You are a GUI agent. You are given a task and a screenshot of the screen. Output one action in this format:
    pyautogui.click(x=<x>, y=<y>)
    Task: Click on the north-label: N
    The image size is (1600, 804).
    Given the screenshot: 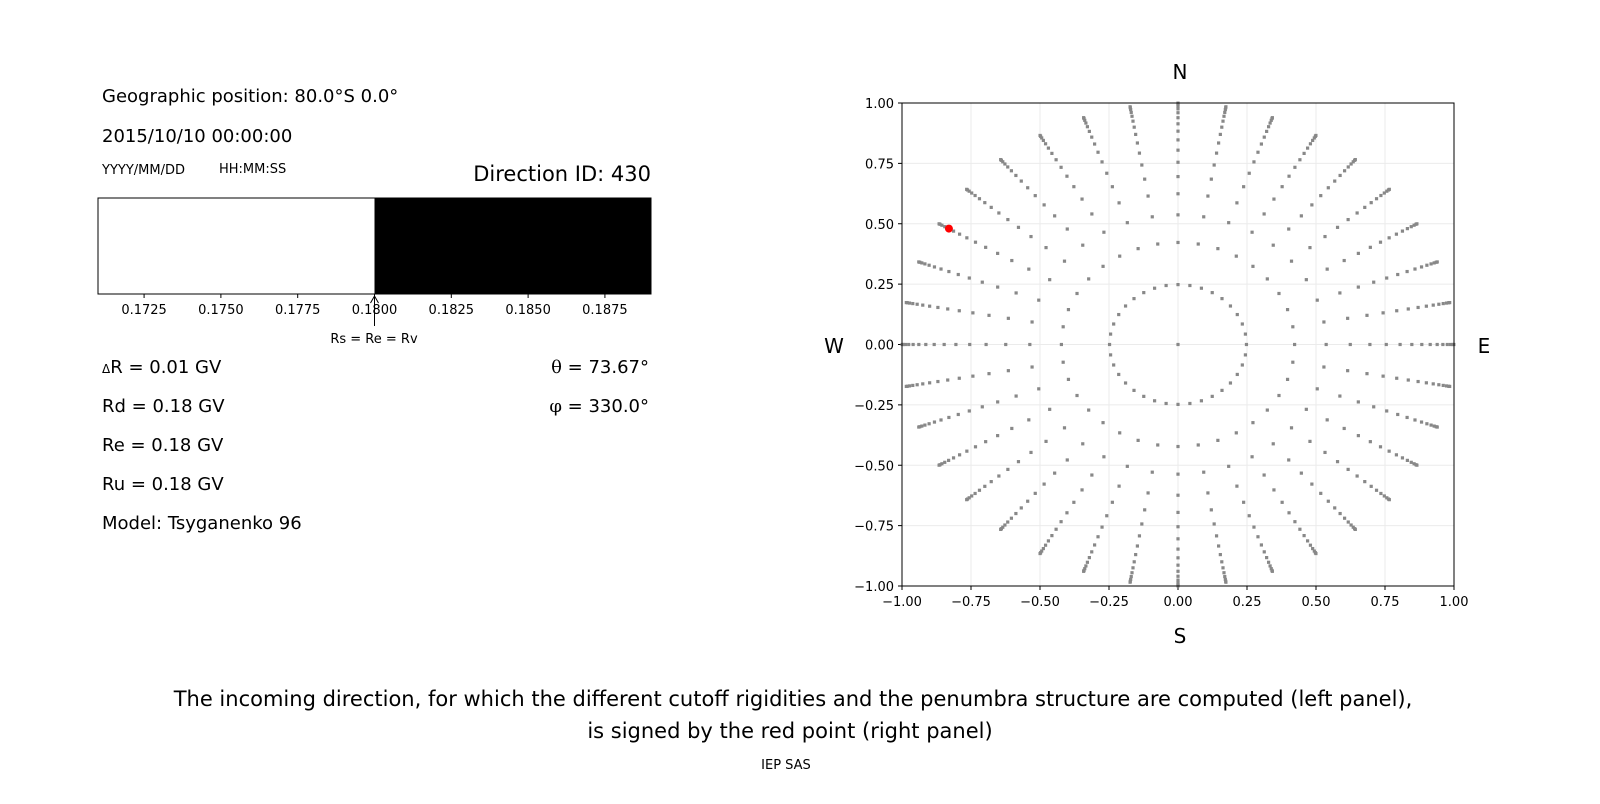 What is the action you would take?
    pyautogui.click(x=1180, y=72)
    